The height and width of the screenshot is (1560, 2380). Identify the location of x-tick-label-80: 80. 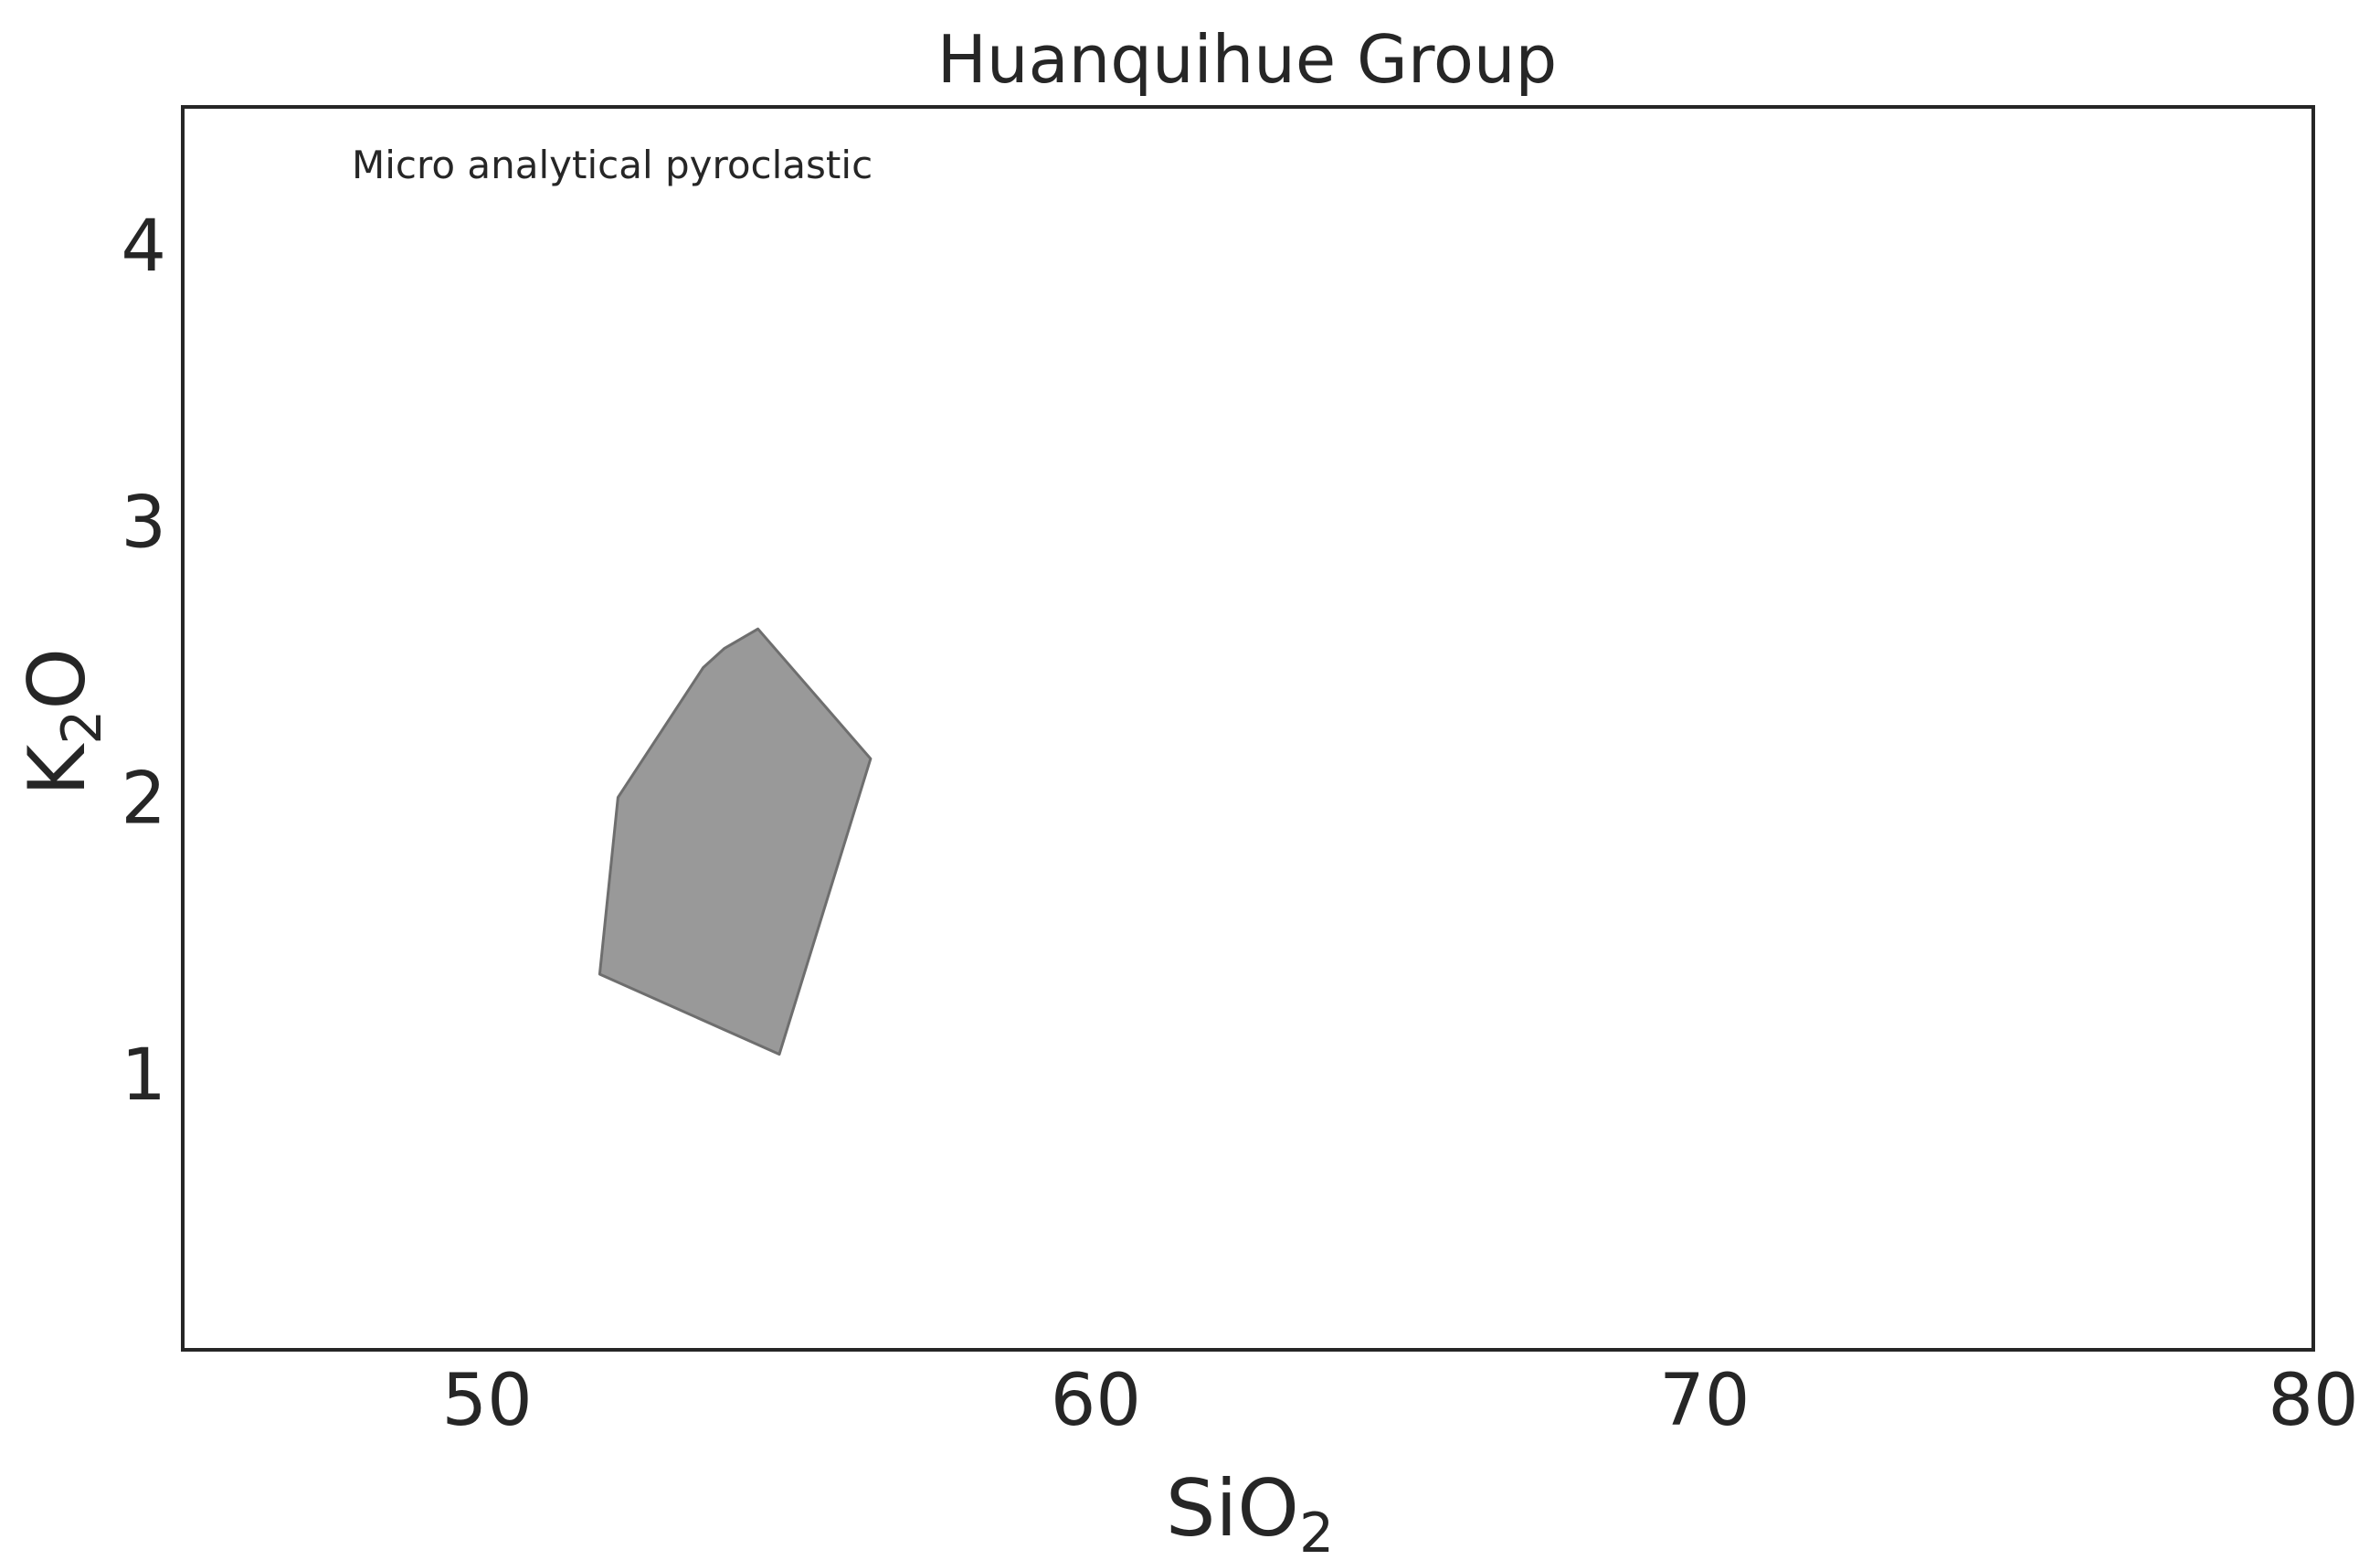
(2313, 1401).